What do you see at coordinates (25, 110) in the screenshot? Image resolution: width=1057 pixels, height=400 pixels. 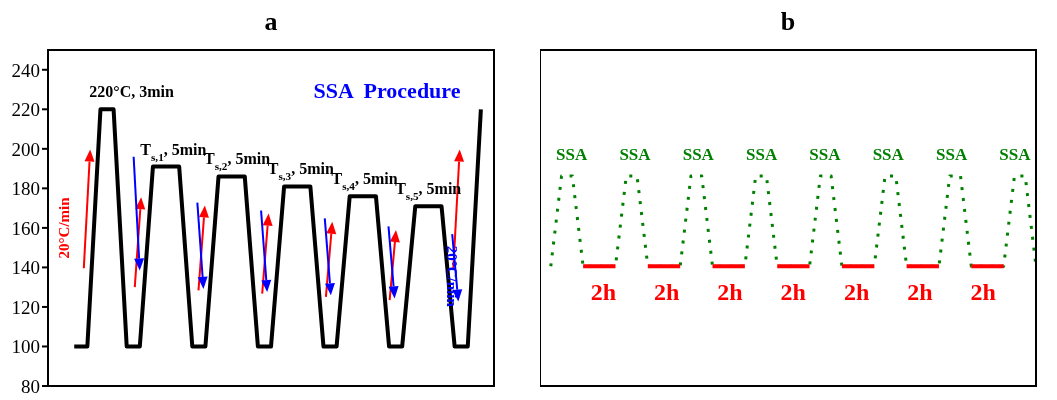 I see `y-tick-label: 220` at bounding box center [25, 110].